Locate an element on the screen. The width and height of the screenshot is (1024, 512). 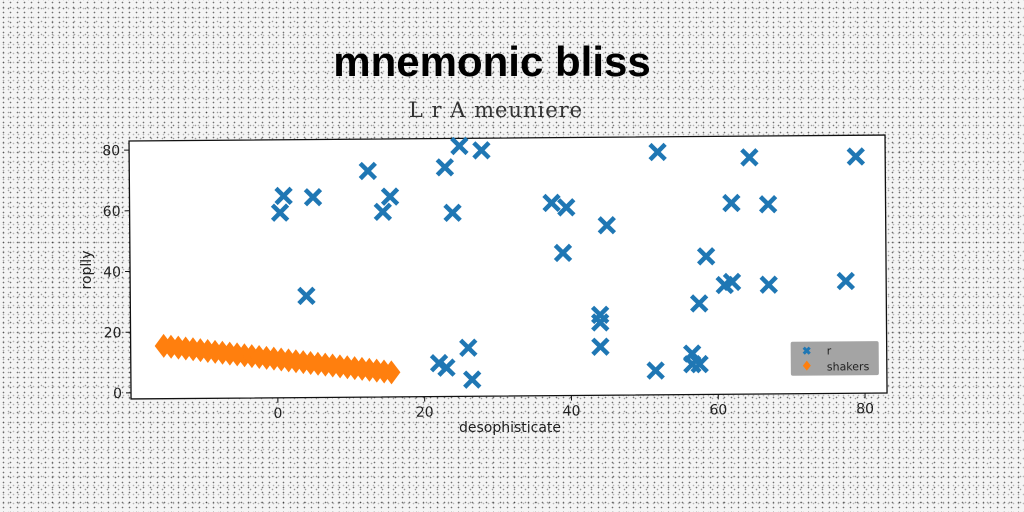
legend-label-r: r is located at coordinates (829, 350).